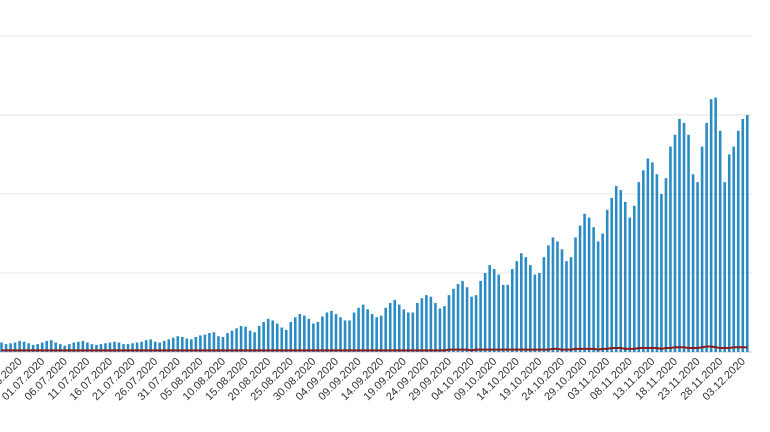  I want to click on line, so click(374, 348).